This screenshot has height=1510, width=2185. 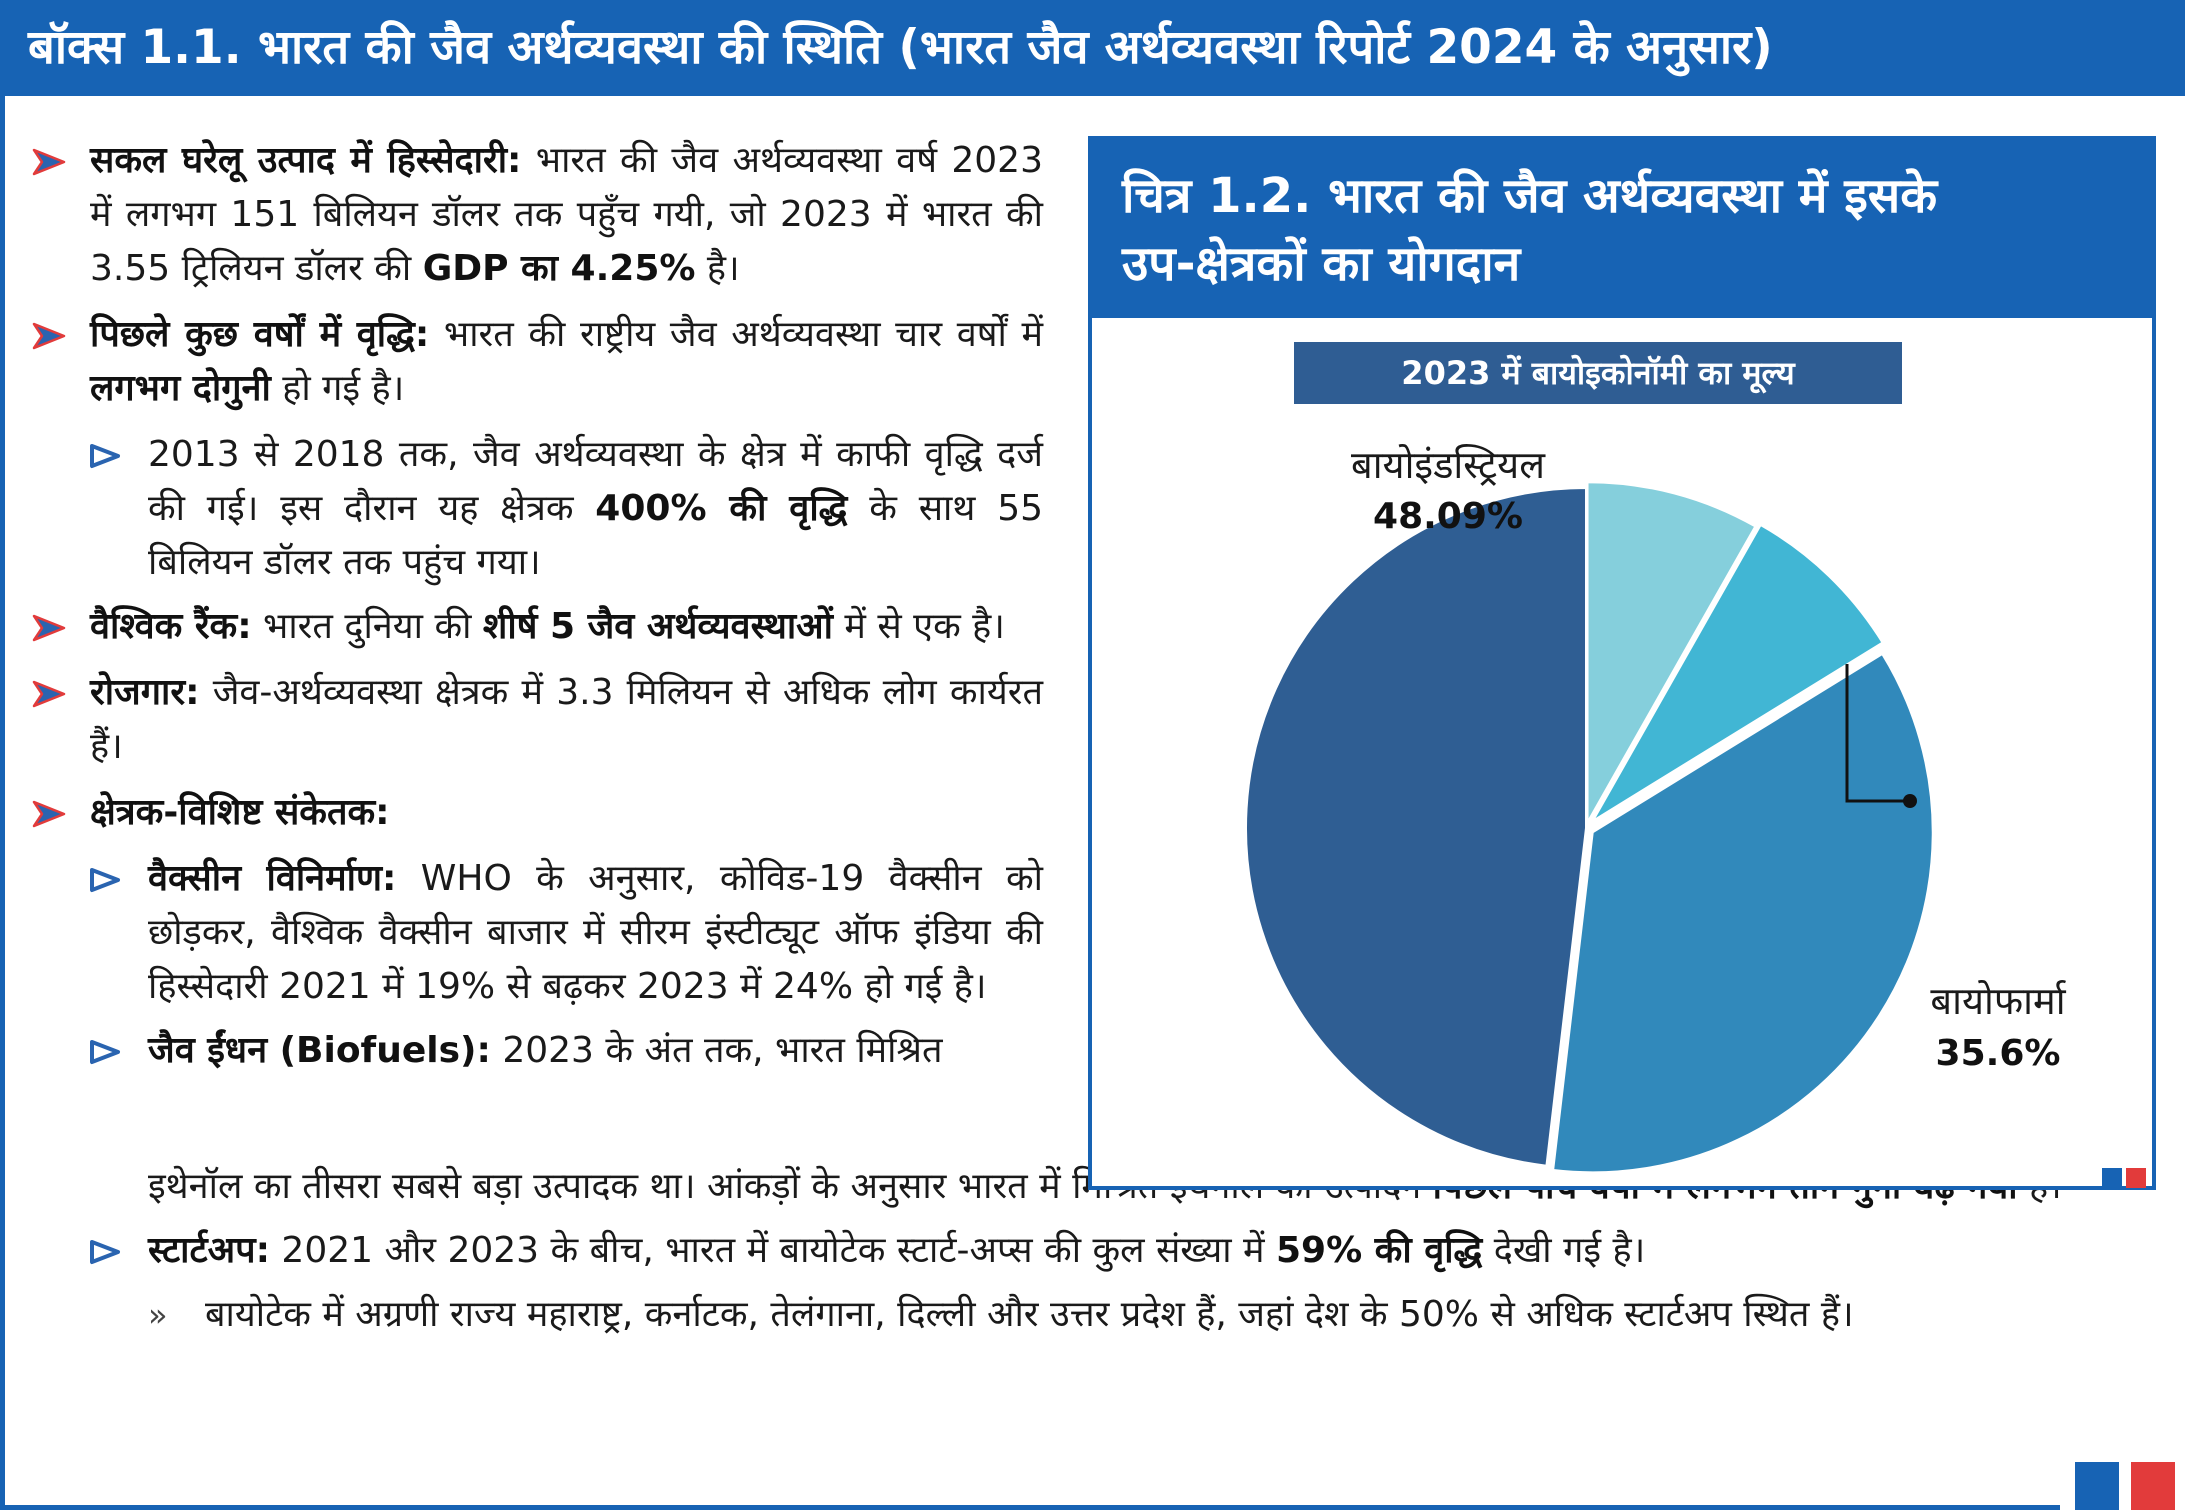 What do you see at coordinates (717, 268) in the screenshot?
I see `gdp-tail: है।` at bounding box center [717, 268].